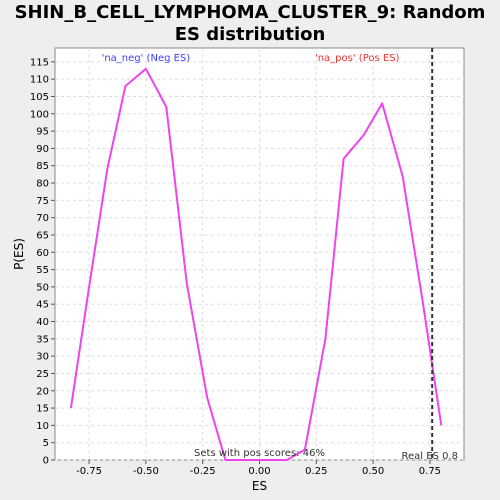  What do you see at coordinates (42, 409) in the screenshot?
I see `y-tick-label: 15` at bounding box center [42, 409].